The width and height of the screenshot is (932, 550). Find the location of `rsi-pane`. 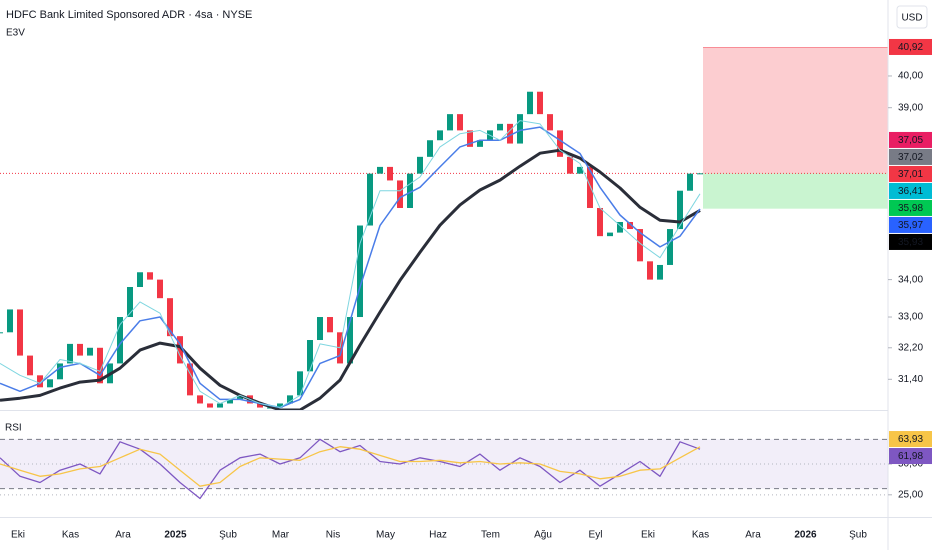

rsi-pane is located at coordinates (444, 469).